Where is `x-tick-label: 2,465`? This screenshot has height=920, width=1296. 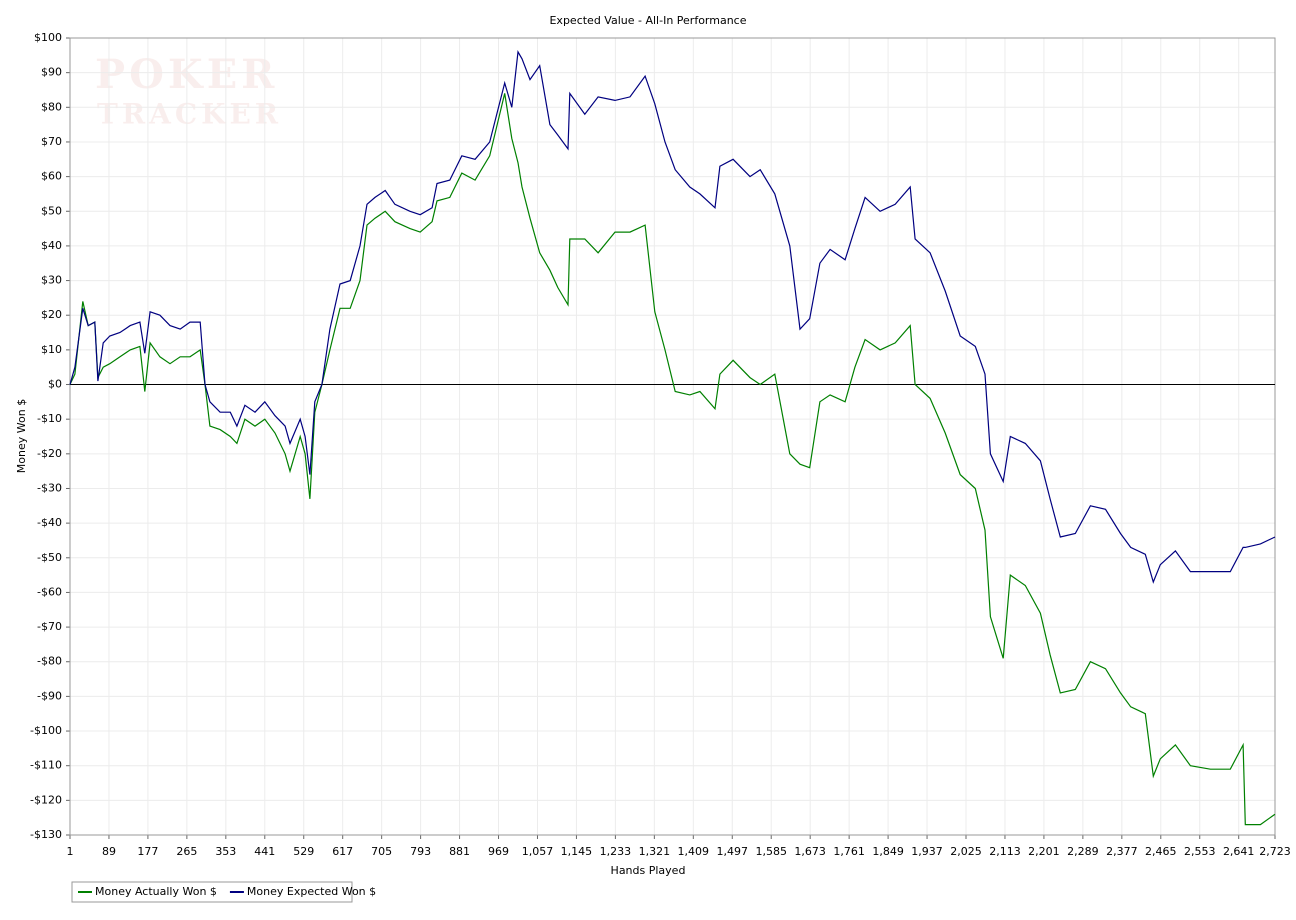 x-tick-label: 2,465 is located at coordinates (1161, 851).